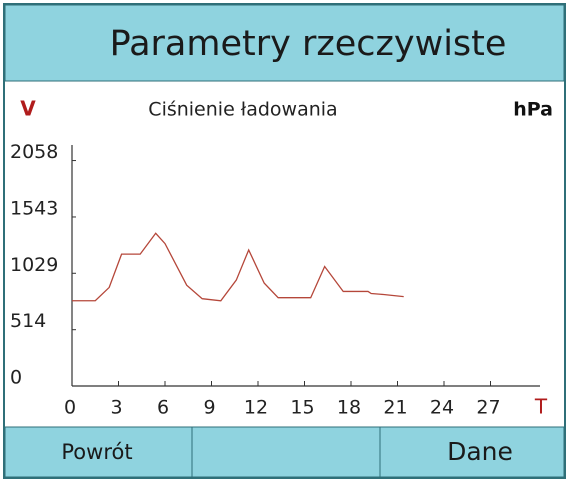 Image resolution: width=569 pixels, height=482 pixels. Describe the element at coordinates (209, 408) in the screenshot. I see `x-tick-label: 9` at that location.